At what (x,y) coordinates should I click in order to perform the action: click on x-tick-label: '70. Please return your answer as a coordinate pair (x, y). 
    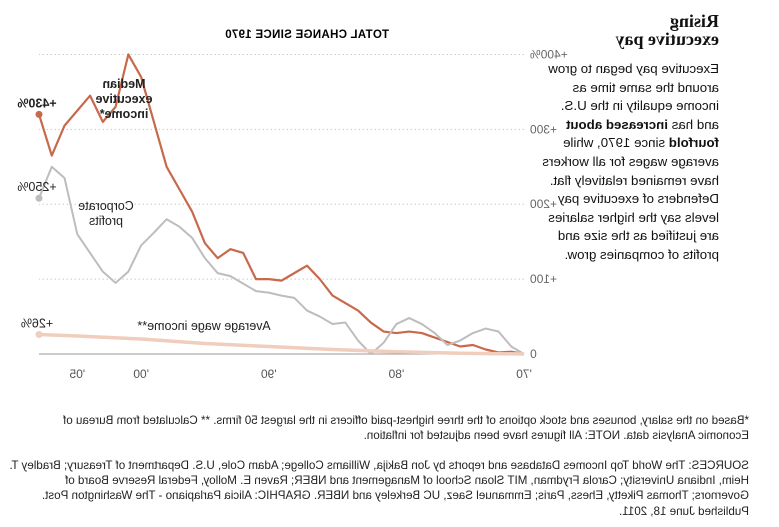
    Looking at the image, I should click on (524, 374).